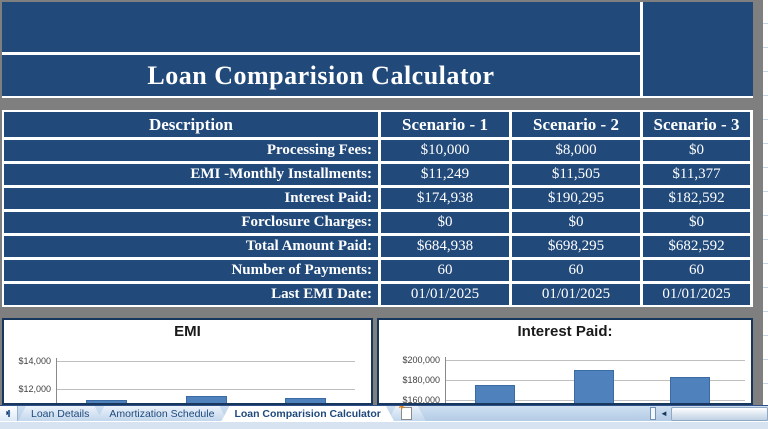 This screenshot has width=768, height=429. I want to click on y-axis-tick-label: $12,000, so click(34, 389).